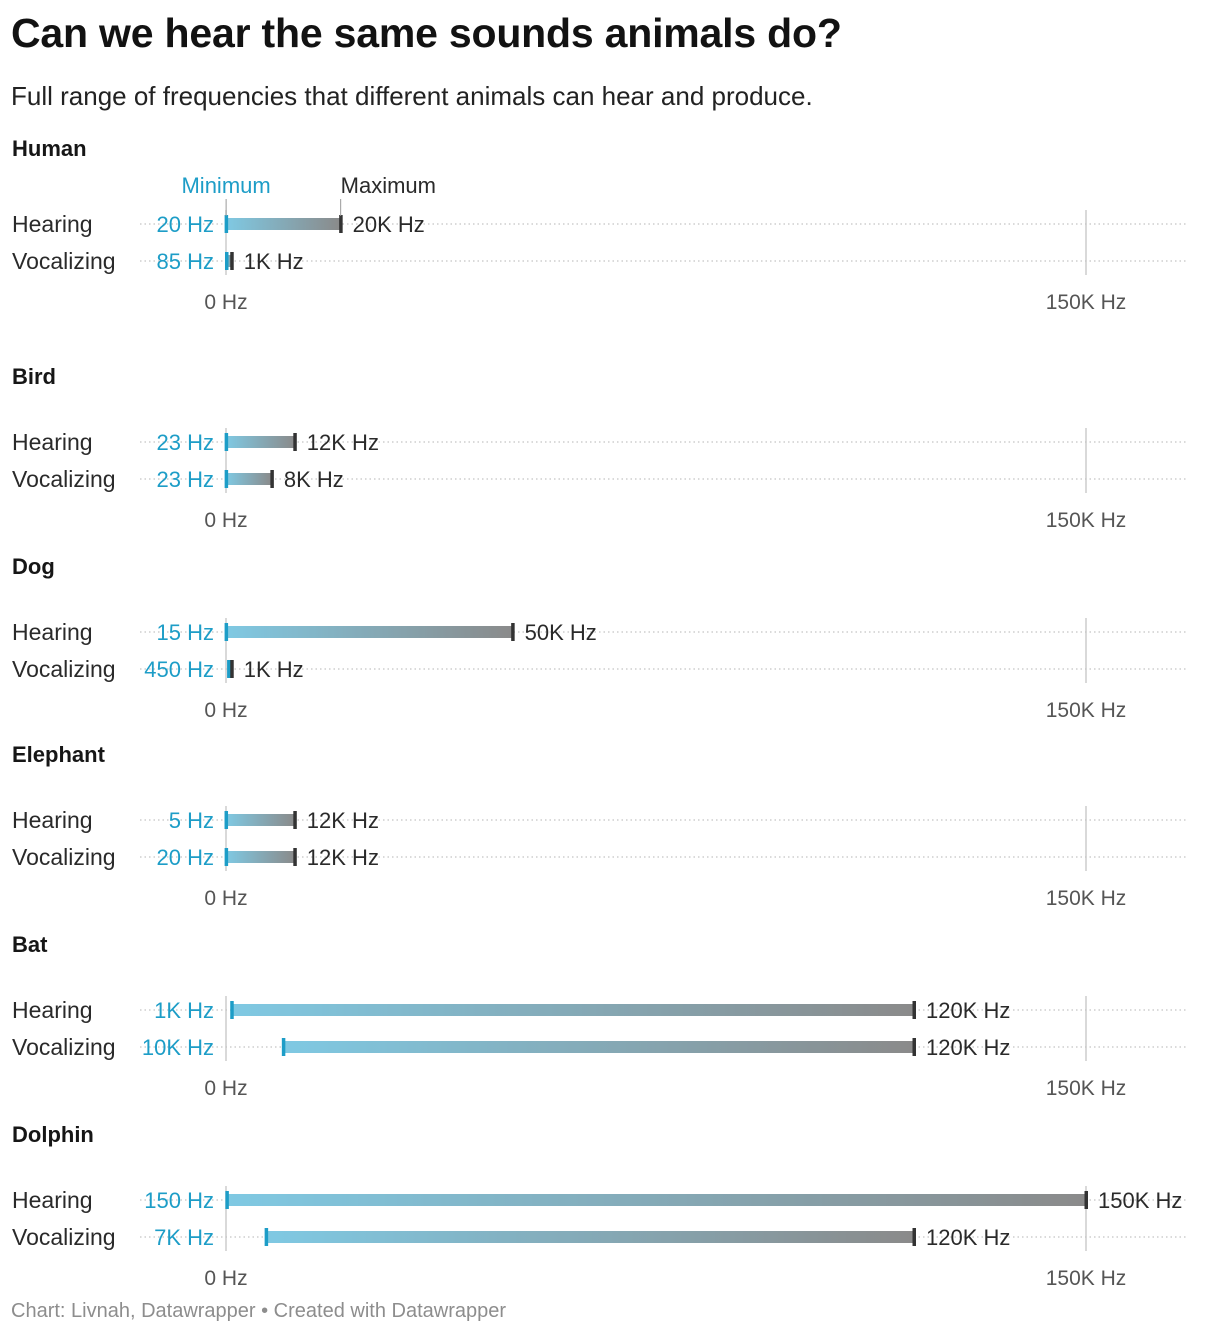 The height and width of the screenshot is (1336, 1220). Describe the element at coordinates (185, 632) in the screenshot. I see `min-value-label: 15 Hz` at that location.